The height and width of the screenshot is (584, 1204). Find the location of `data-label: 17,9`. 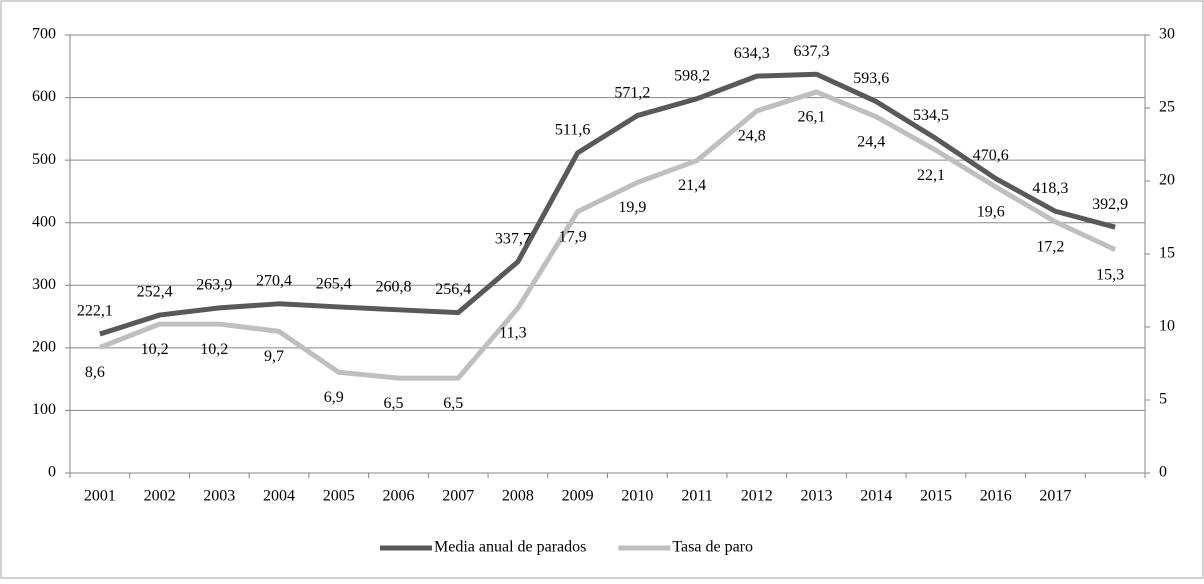

data-label: 17,9 is located at coordinates (573, 236).